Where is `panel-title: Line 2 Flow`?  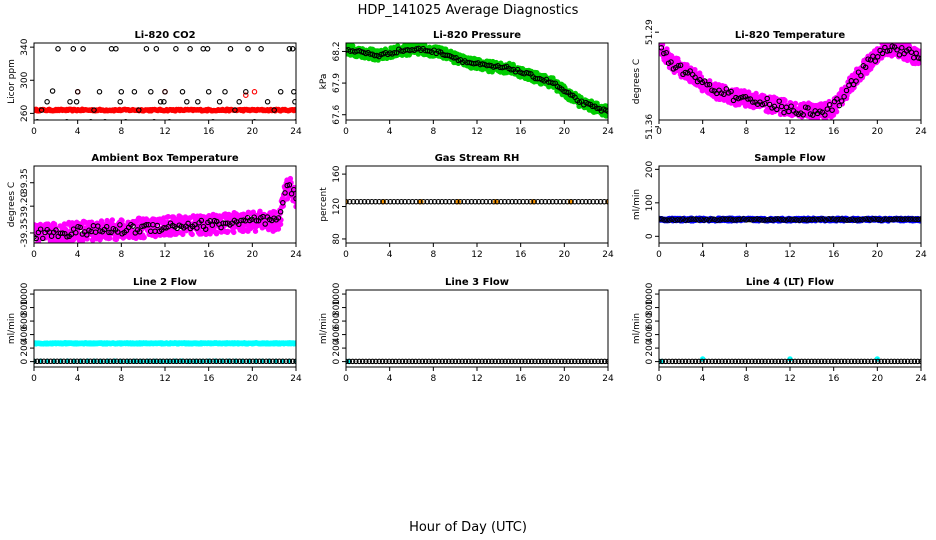 panel-title: Line 2 Flow is located at coordinates (165, 282).